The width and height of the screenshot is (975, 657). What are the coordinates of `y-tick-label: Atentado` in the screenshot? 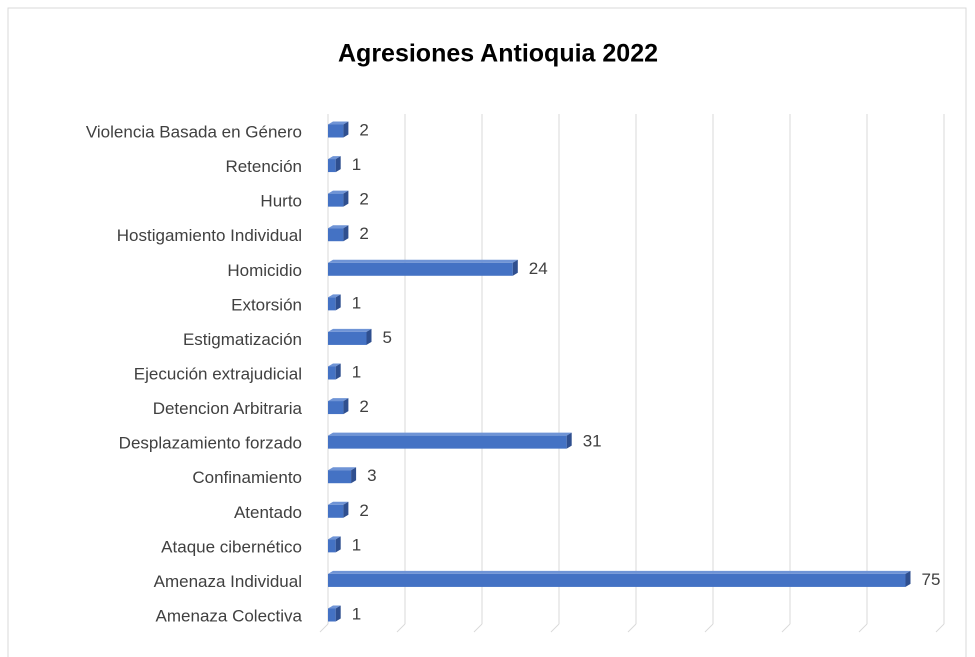 It's located at (268, 512).